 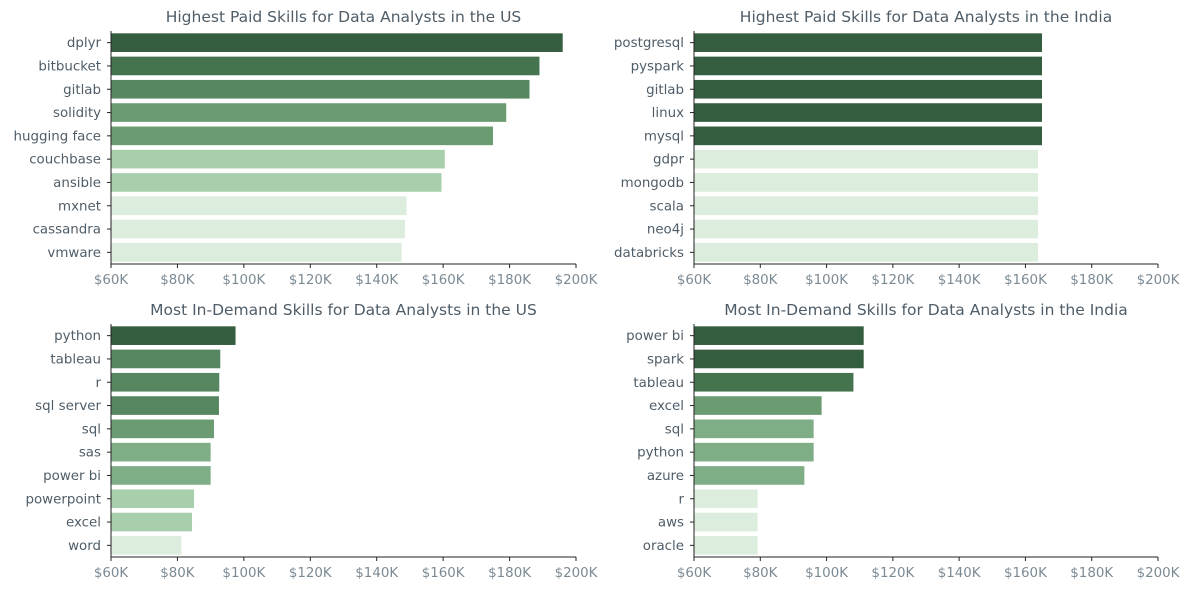 I want to click on category-label: python, so click(x=660, y=453).